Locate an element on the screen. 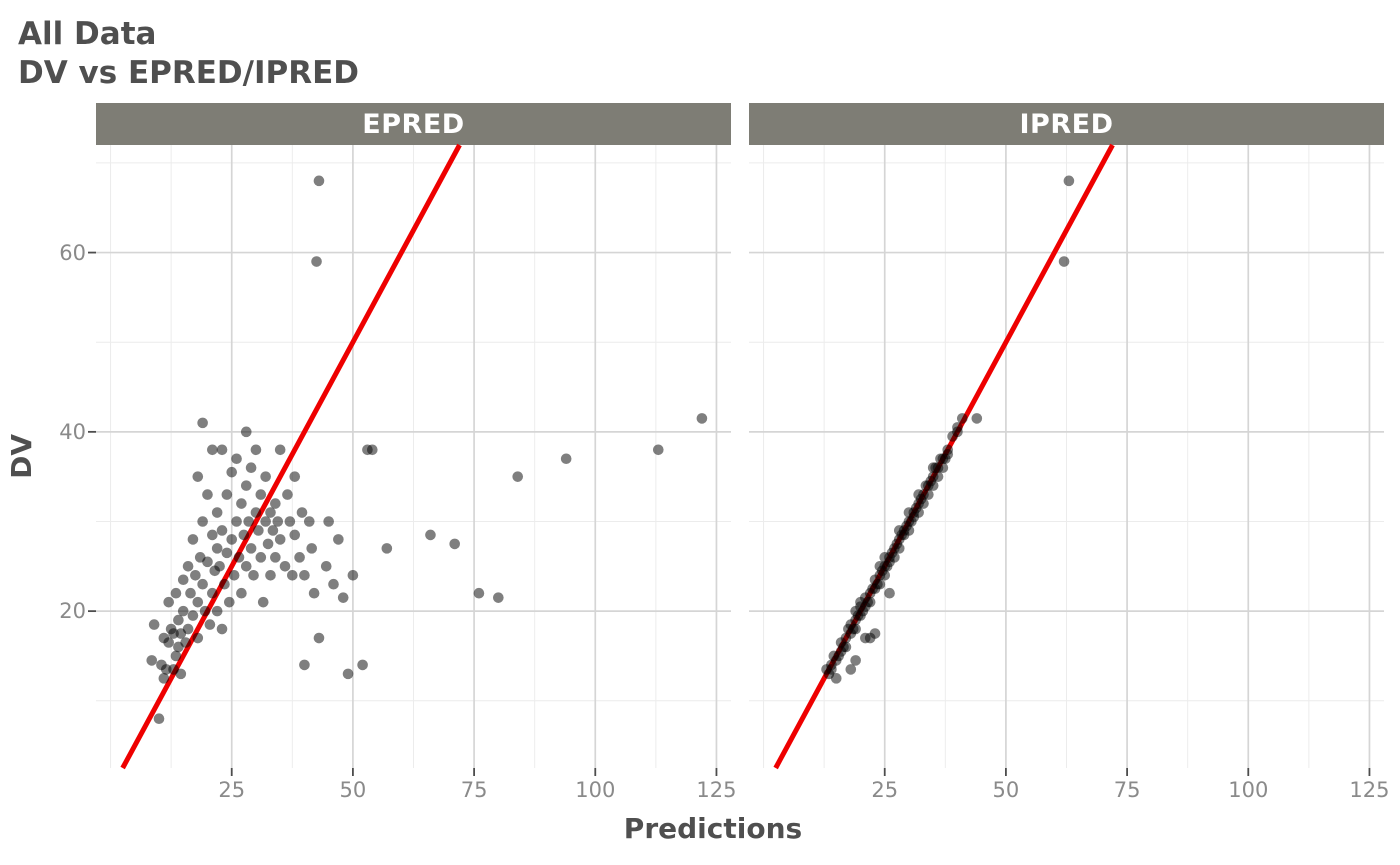 The height and width of the screenshot is (865, 1400). y-axis-title-text: DV is located at coordinates (21, 457).